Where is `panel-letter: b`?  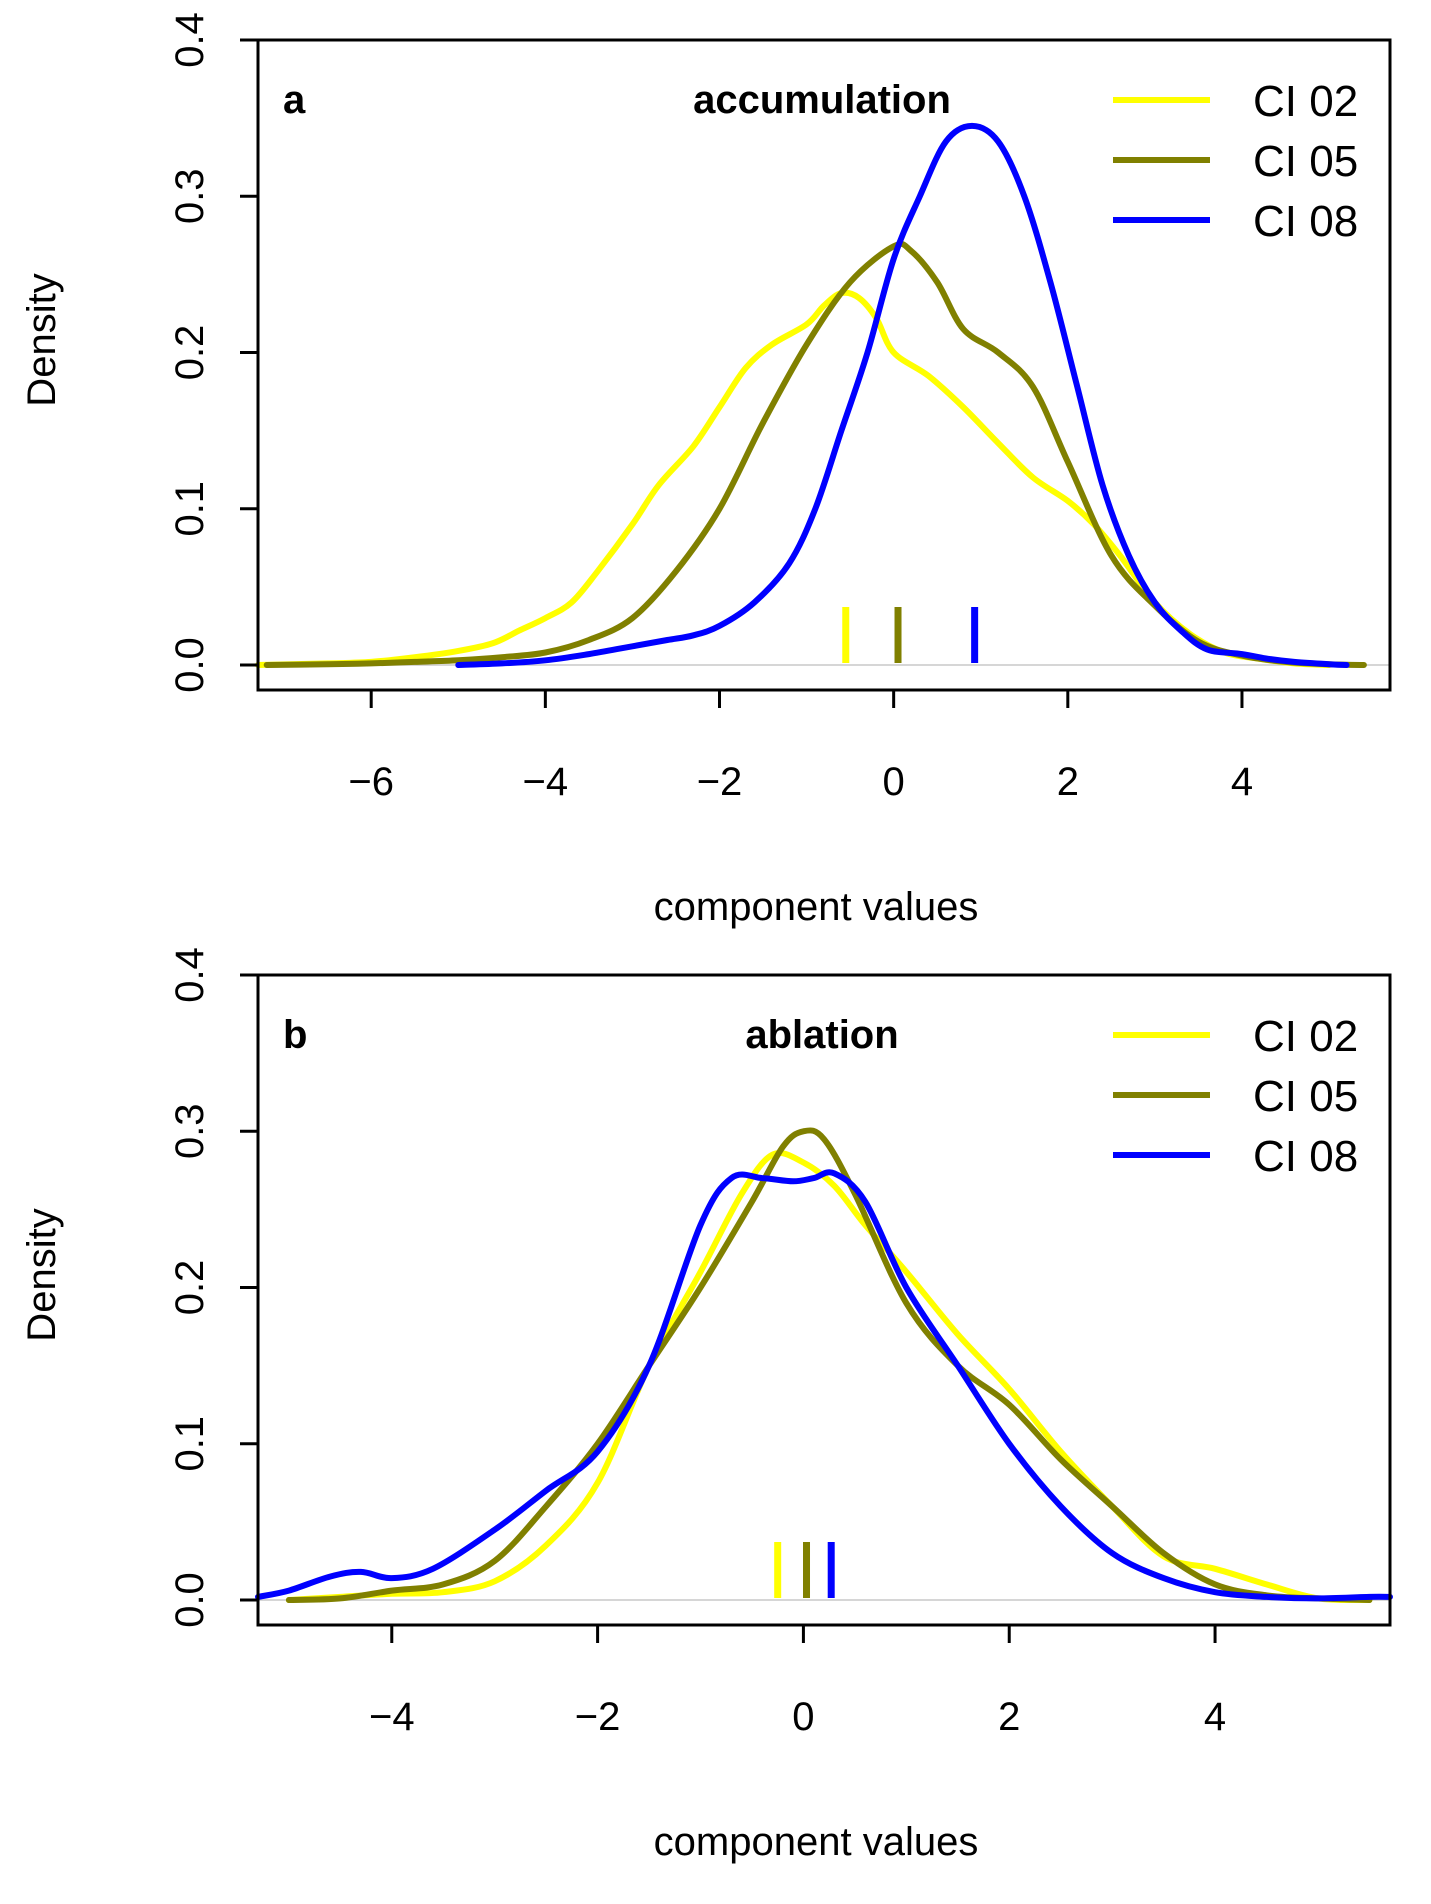
panel-letter: b is located at coordinates (295, 1035).